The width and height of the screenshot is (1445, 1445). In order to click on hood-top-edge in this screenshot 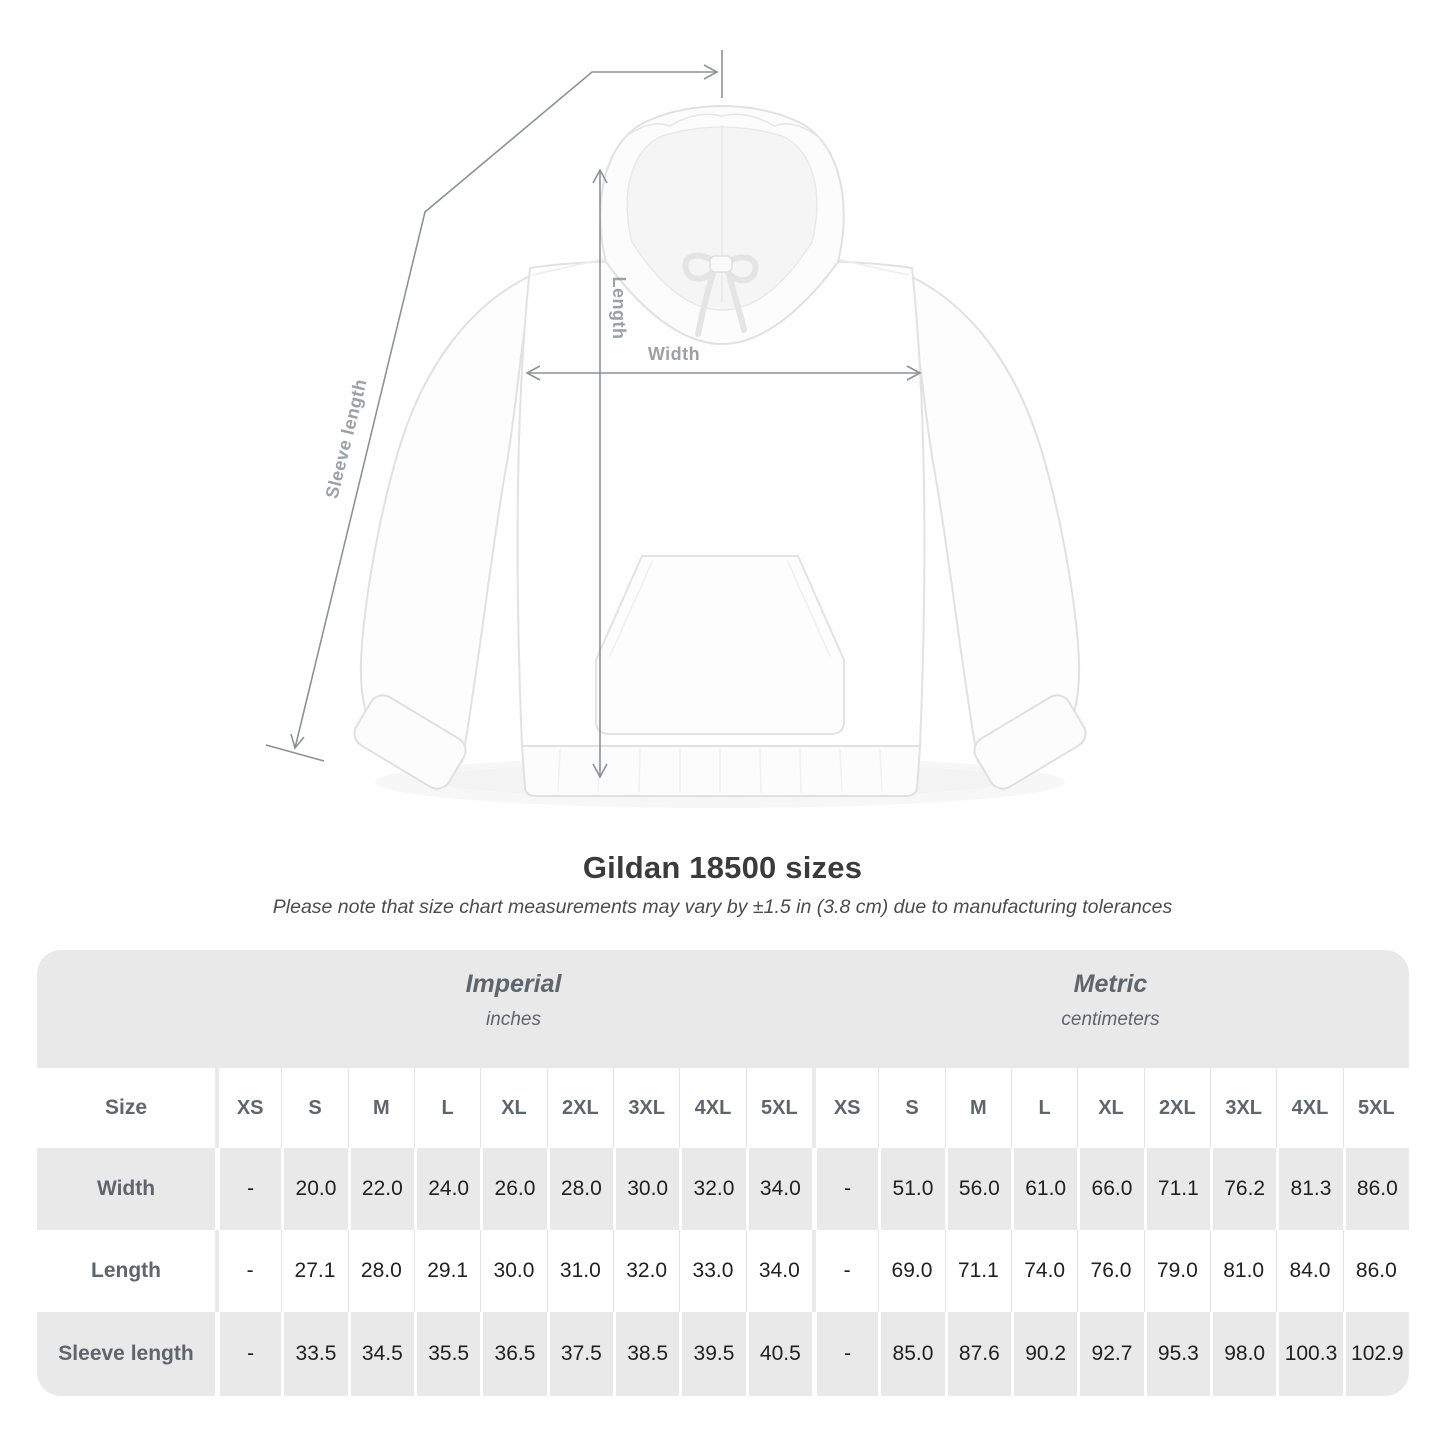, I will do `click(722, 127)`.